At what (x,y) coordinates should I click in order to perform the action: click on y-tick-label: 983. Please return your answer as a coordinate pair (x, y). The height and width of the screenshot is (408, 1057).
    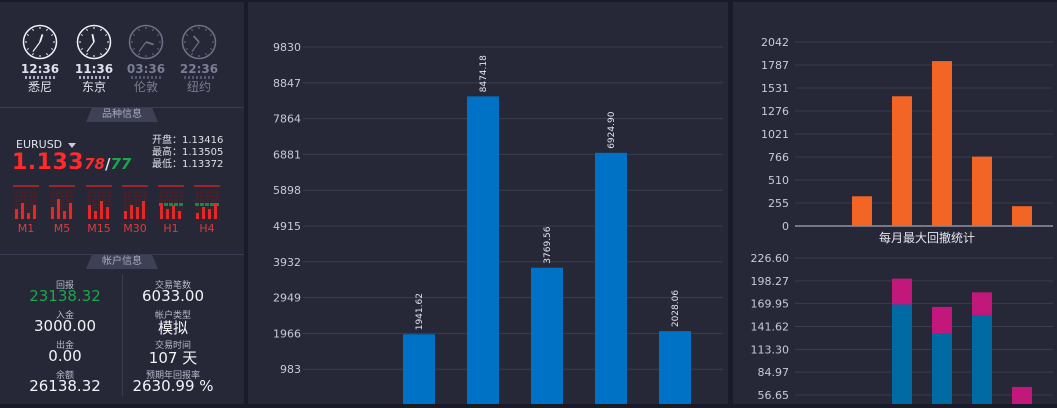
    Looking at the image, I should click on (290, 369).